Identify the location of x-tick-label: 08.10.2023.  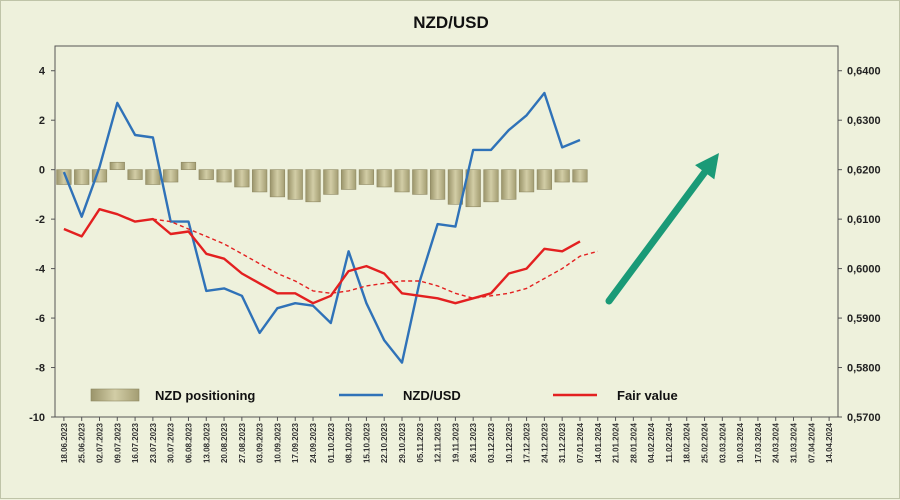
(349, 442).